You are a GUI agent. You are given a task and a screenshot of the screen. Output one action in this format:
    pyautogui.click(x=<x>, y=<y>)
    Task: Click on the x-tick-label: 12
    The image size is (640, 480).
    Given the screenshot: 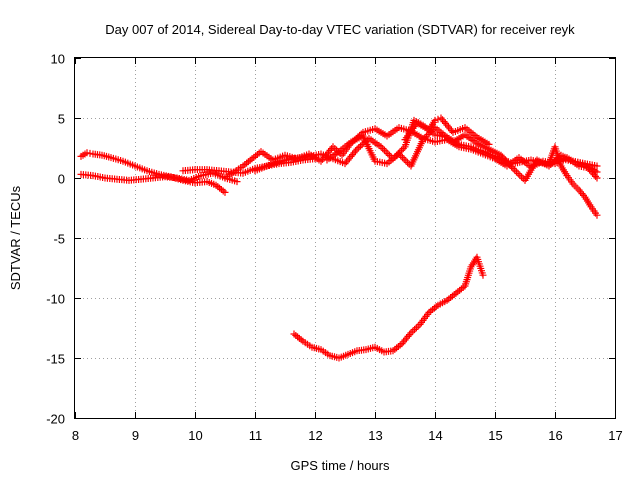 What is the action you would take?
    pyautogui.click(x=315, y=435)
    